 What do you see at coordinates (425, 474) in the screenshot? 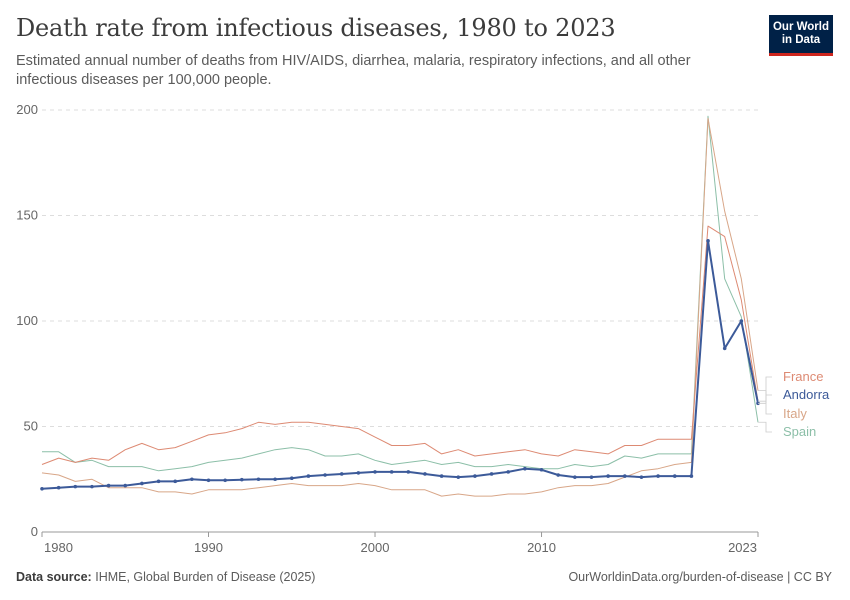
I see `data-point-andorra-2003` at bounding box center [425, 474].